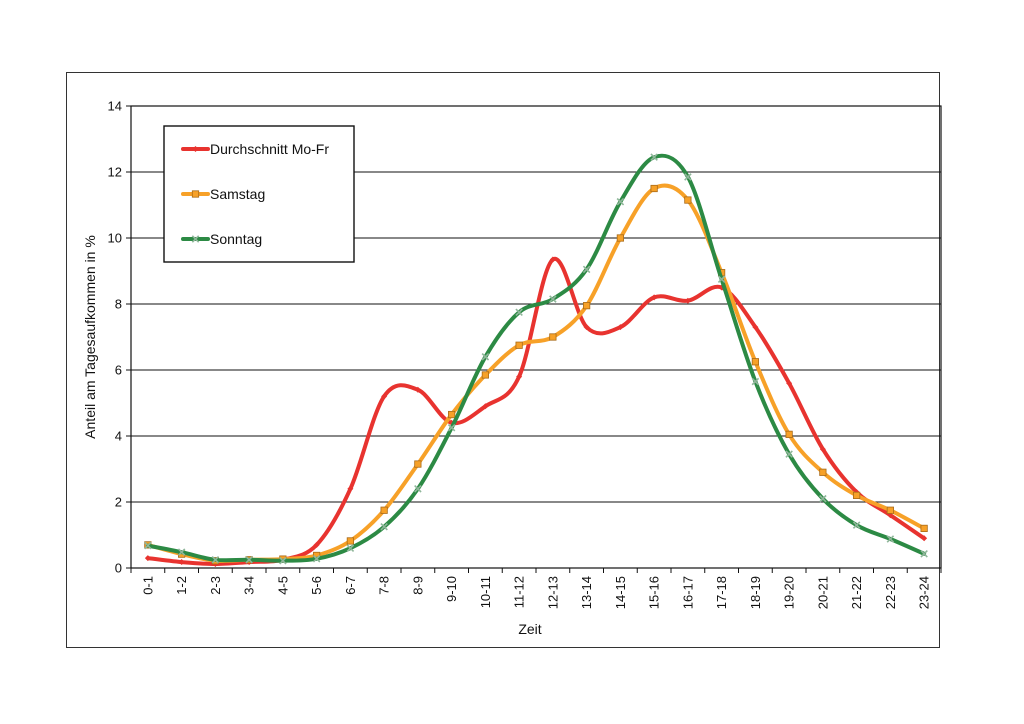 The image size is (1024, 724). I want to click on x-tick-label: 0-1, so click(147, 585).